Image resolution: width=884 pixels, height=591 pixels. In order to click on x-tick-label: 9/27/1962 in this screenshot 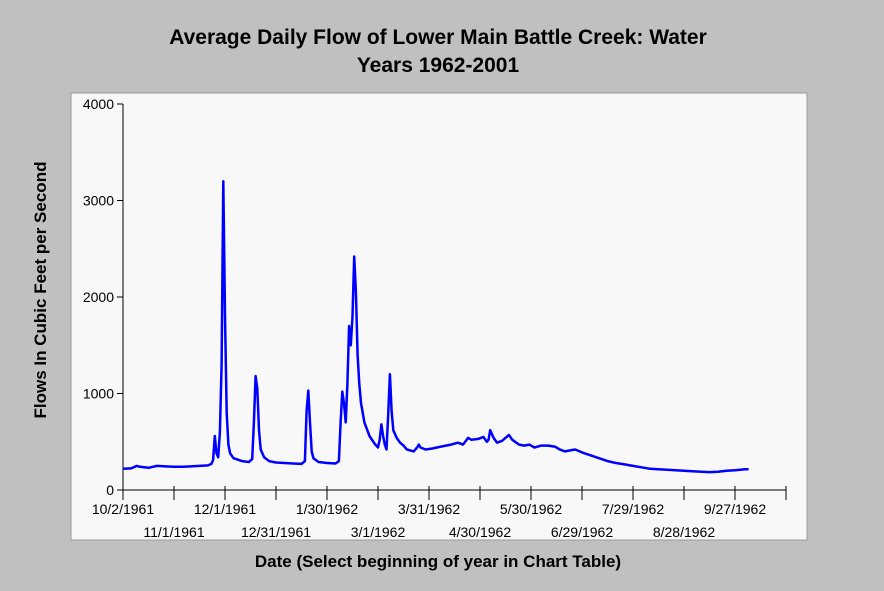, I will do `click(735, 509)`.